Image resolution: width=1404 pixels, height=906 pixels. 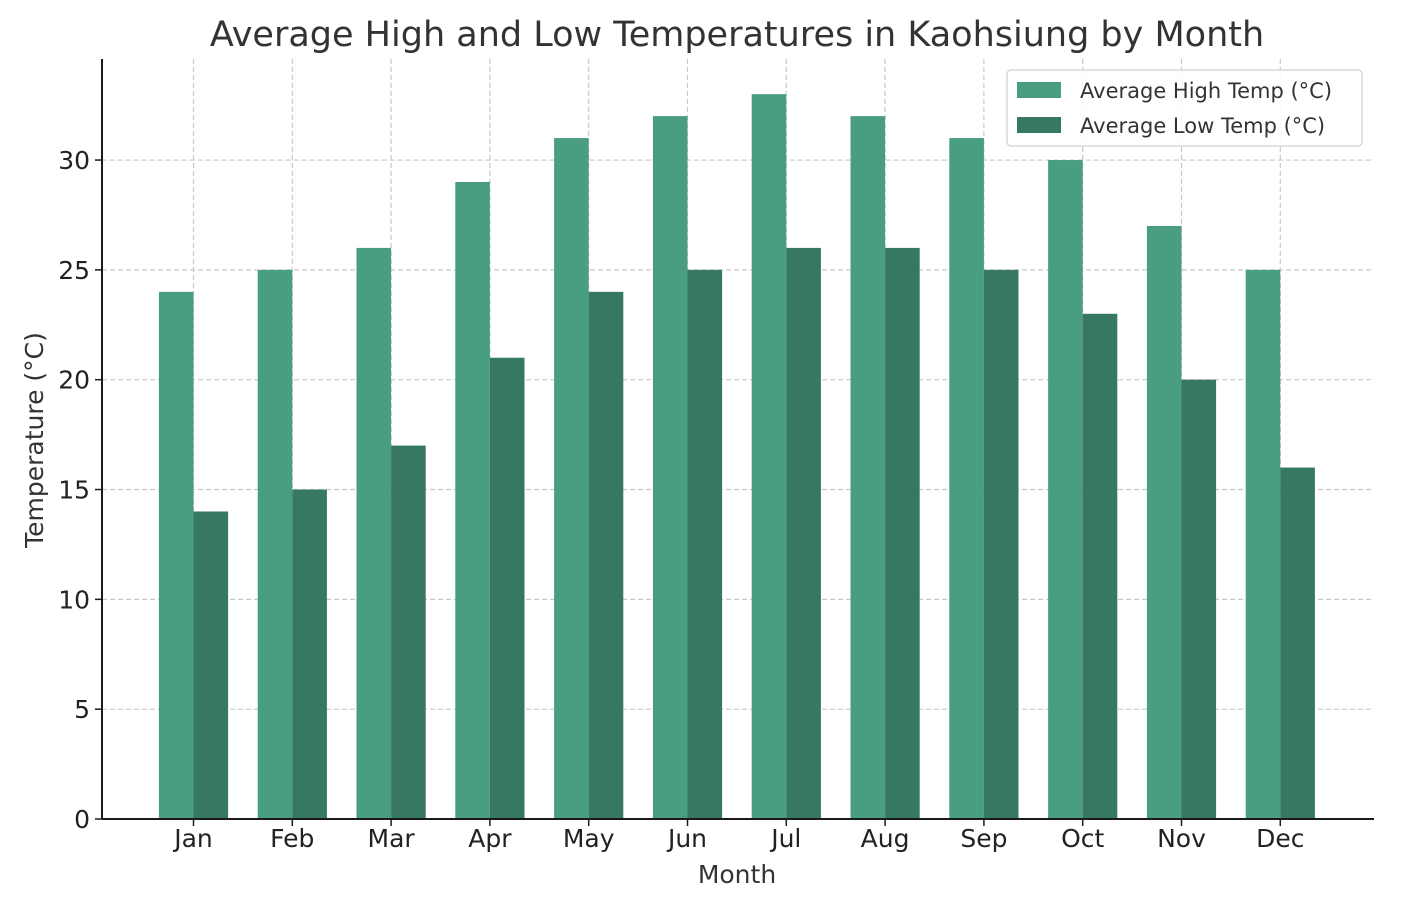 I want to click on y-tick-label: 25, so click(x=74, y=270).